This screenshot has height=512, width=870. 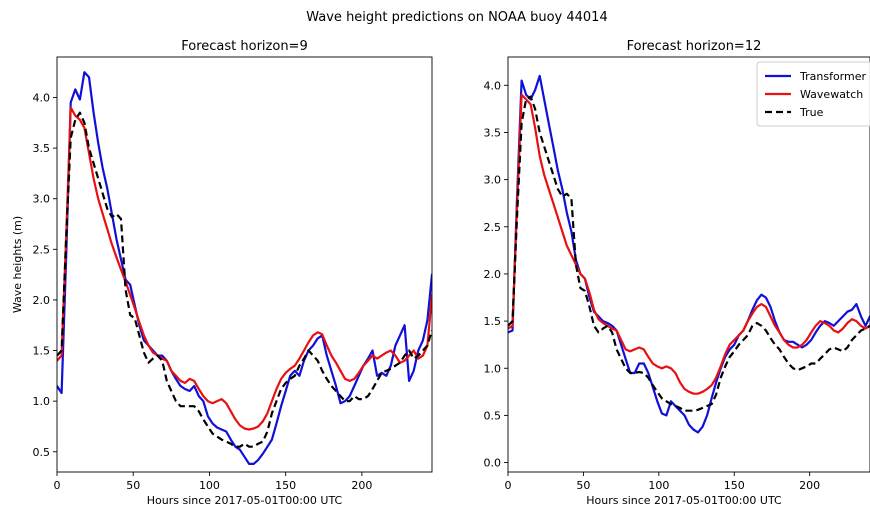 I want to click on legend-label-true: True, so click(x=811, y=112).